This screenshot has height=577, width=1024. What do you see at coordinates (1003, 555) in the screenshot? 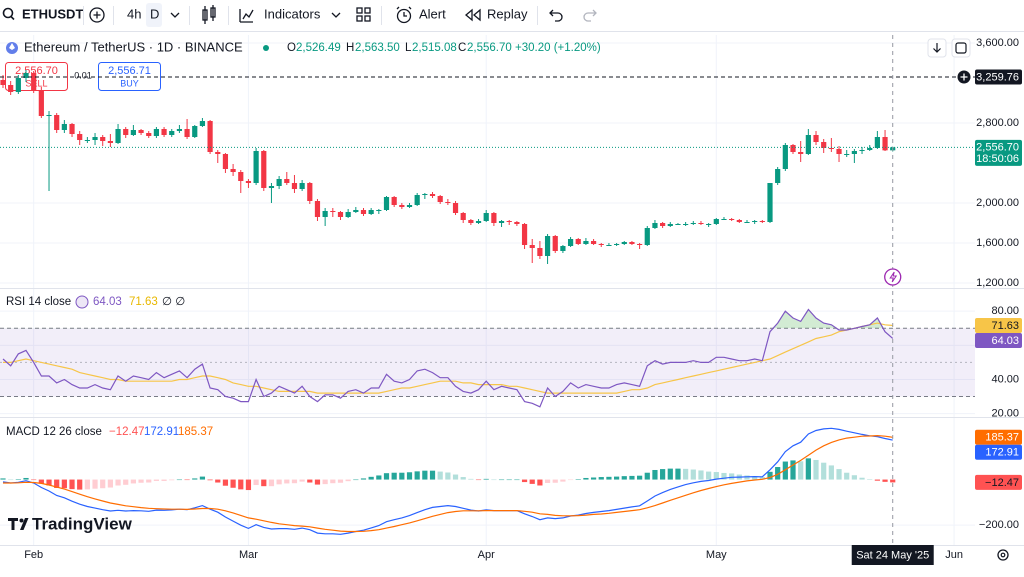
I see `settings-button` at bounding box center [1003, 555].